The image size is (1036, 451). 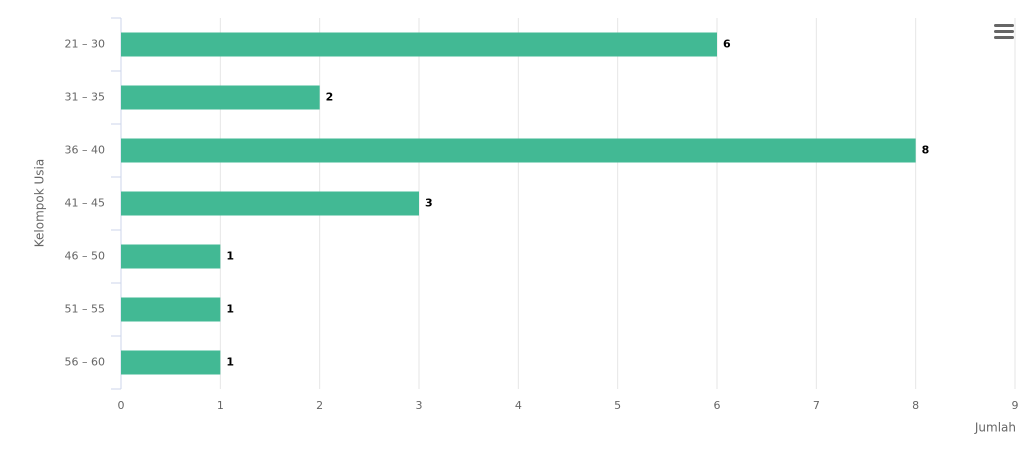 I want to click on x-tick-label: 8, so click(x=915, y=405).